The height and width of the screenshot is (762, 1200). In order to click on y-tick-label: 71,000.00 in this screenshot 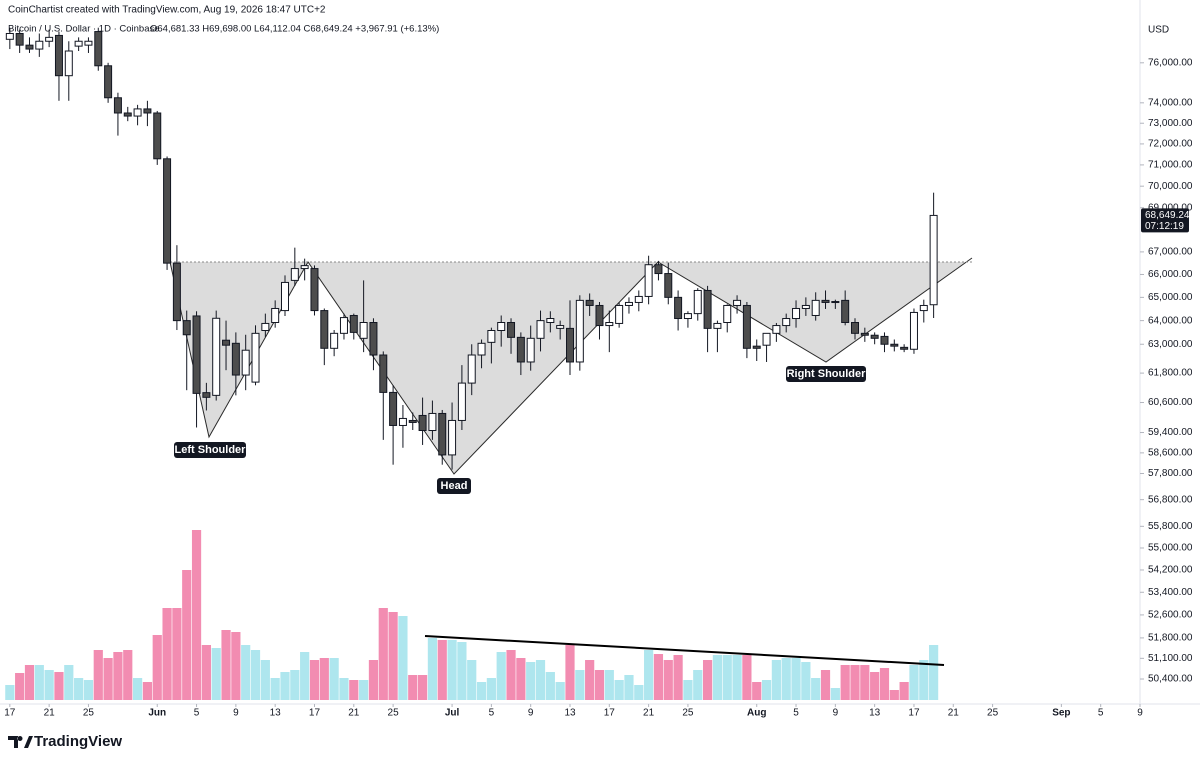, I will do `click(1170, 165)`.